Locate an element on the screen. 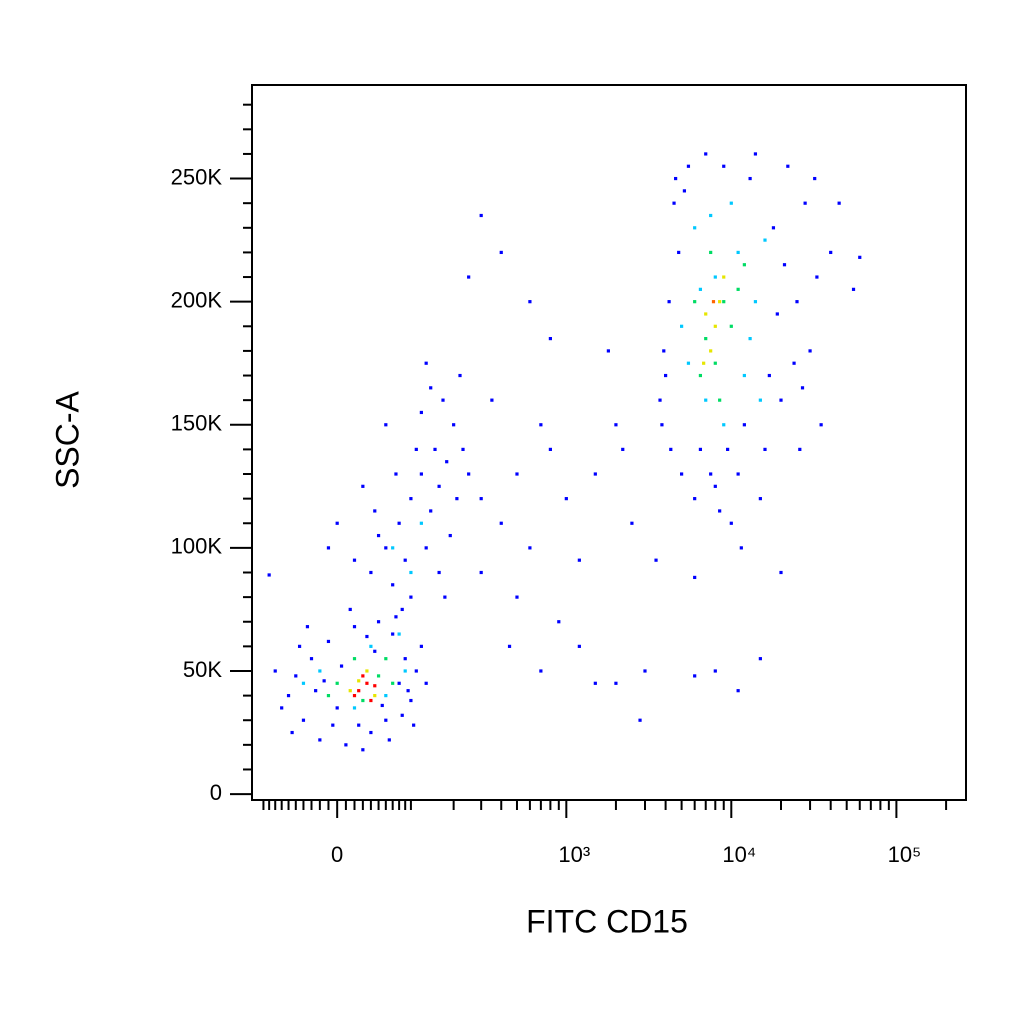  x-tick-label: 10⁵ is located at coordinates (905, 854).